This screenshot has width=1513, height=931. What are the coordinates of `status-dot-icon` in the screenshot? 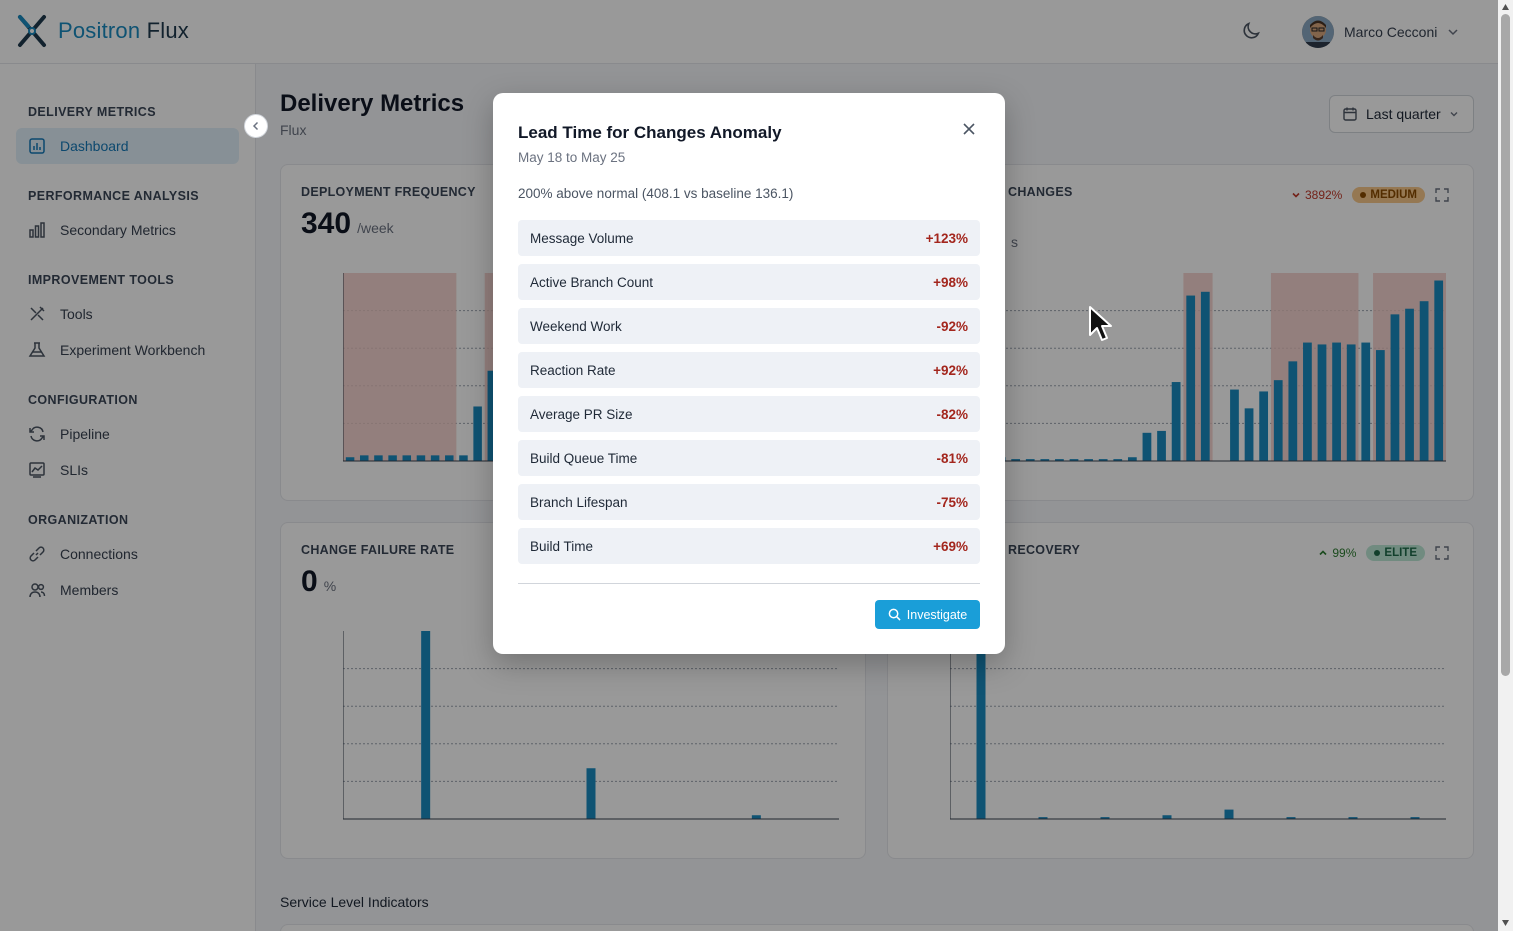 It's located at (1377, 553).